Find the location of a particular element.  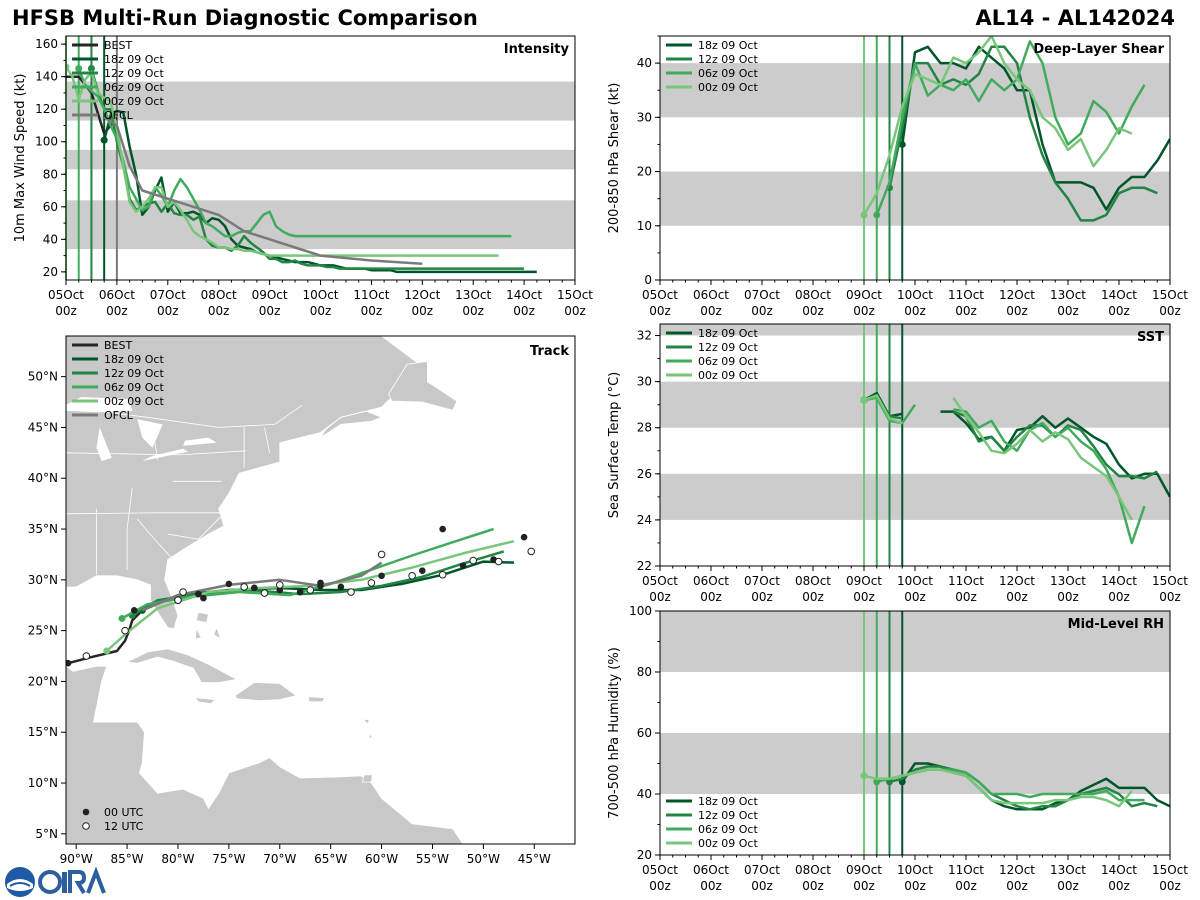

y-tick-label: 5°N is located at coordinates (46, 834).